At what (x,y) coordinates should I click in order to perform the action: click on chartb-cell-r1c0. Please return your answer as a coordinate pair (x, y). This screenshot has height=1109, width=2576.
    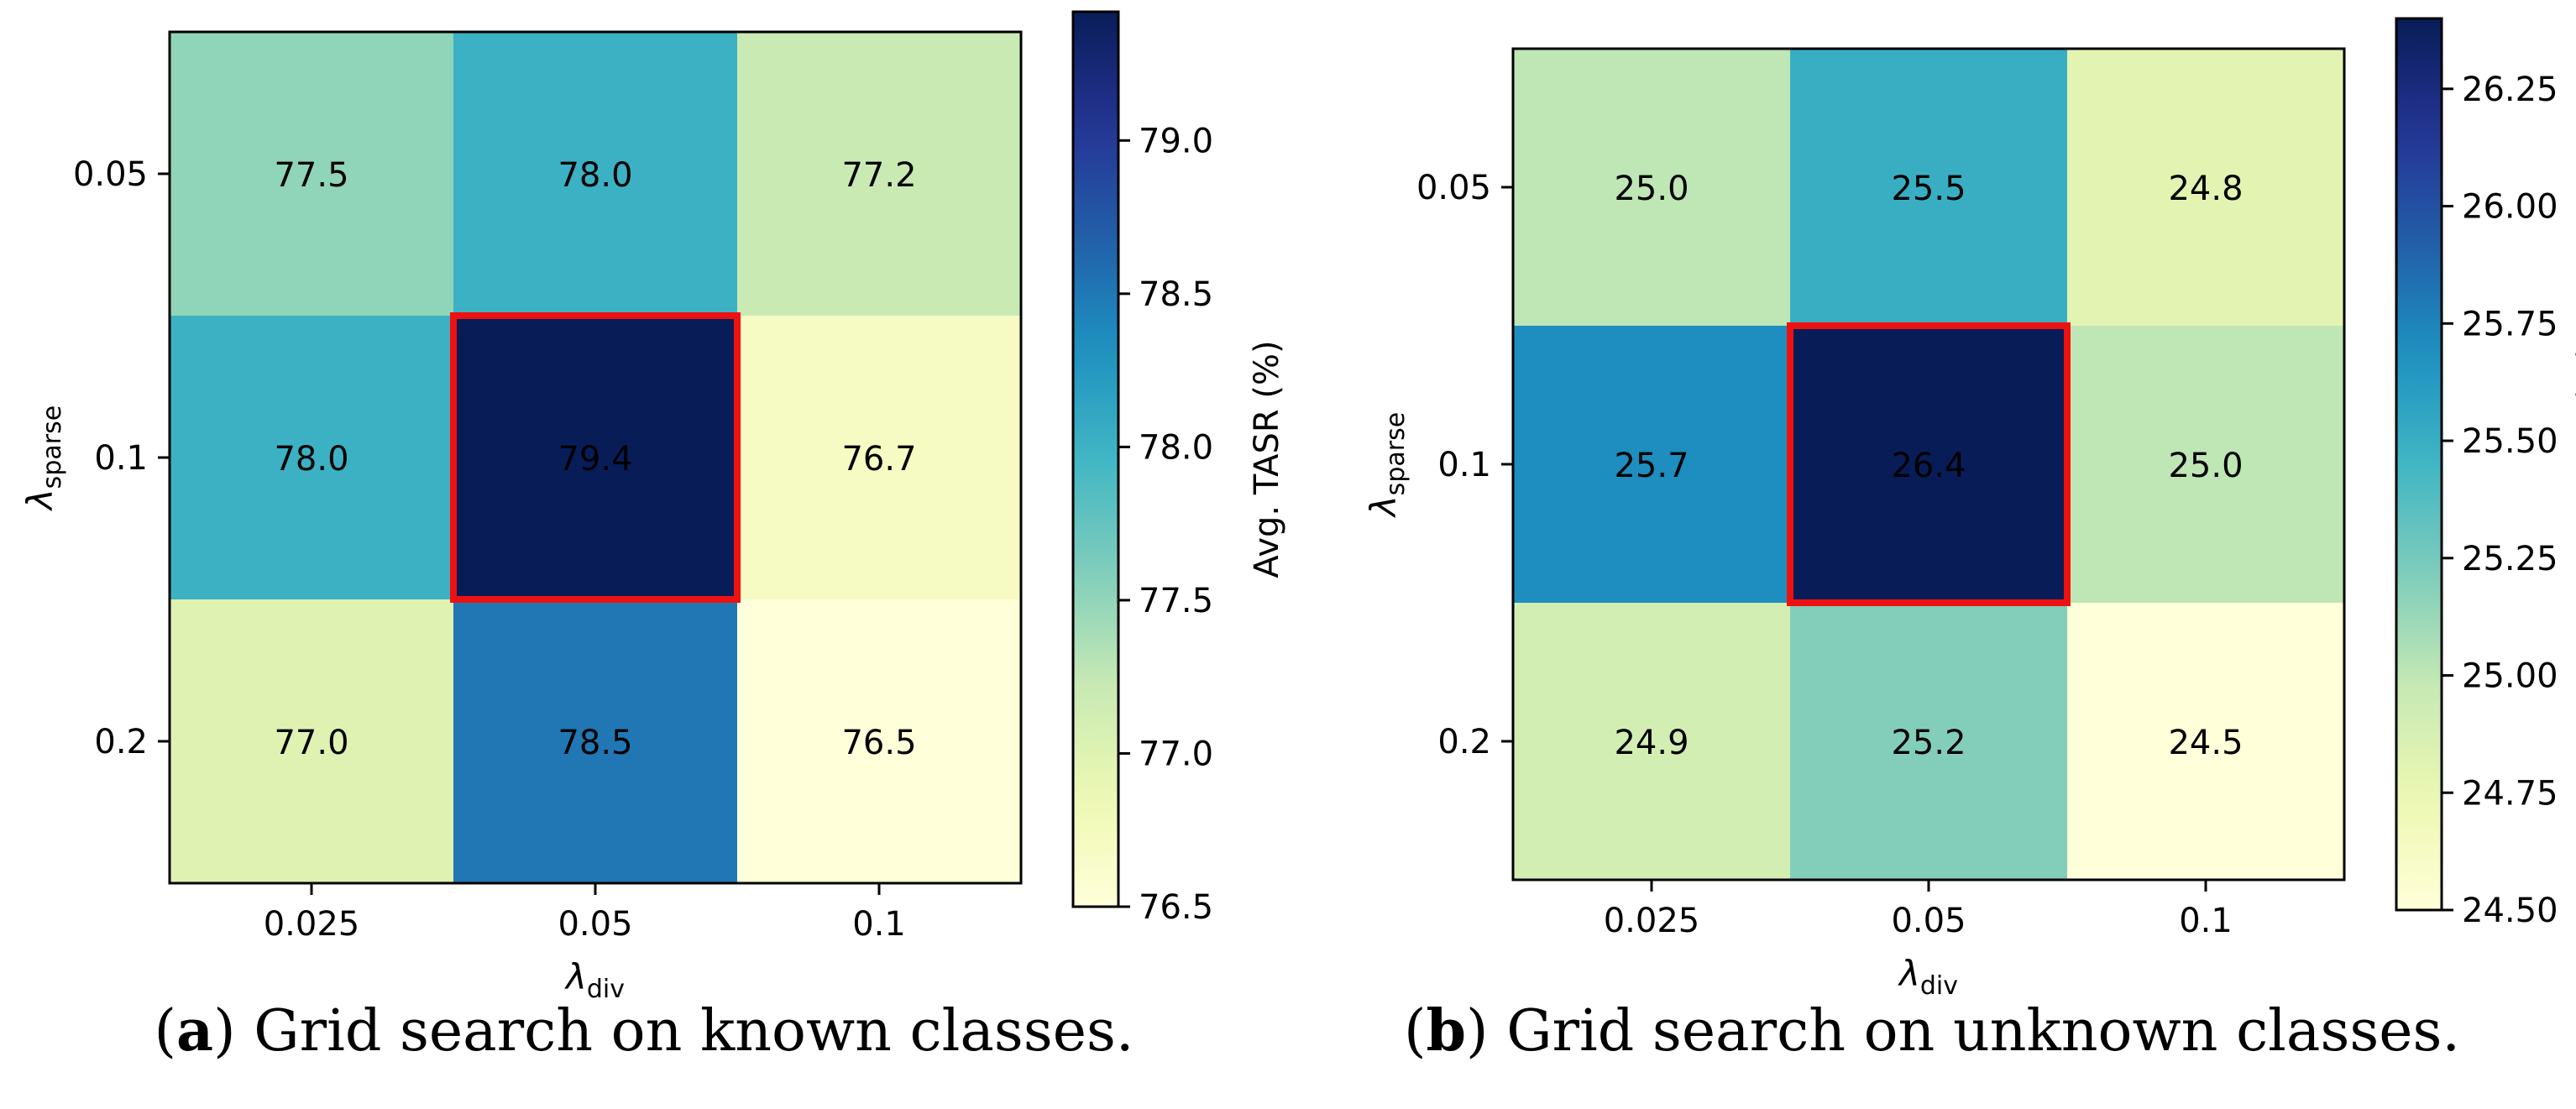
    Looking at the image, I should click on (1652, 465).